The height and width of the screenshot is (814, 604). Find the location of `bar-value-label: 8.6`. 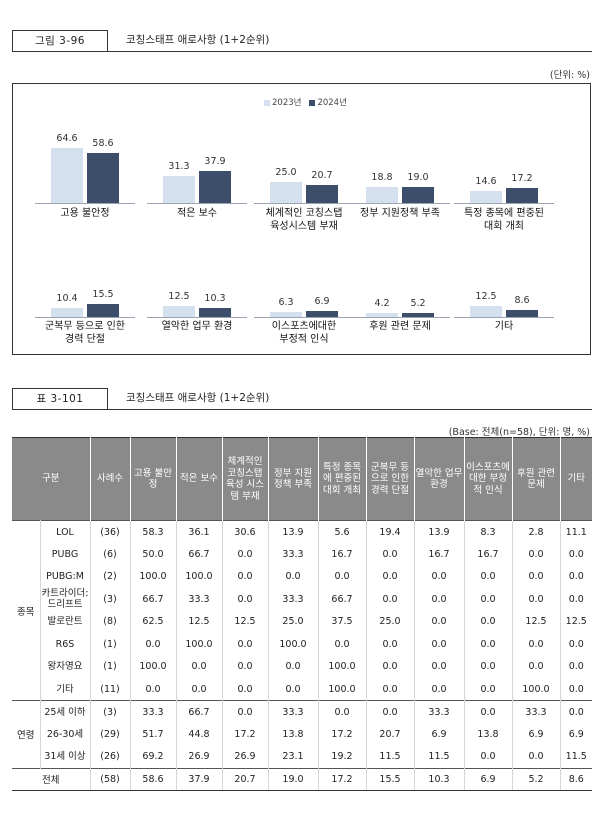

bar-value-label: 8.6 is located at coordinates (522, 300).